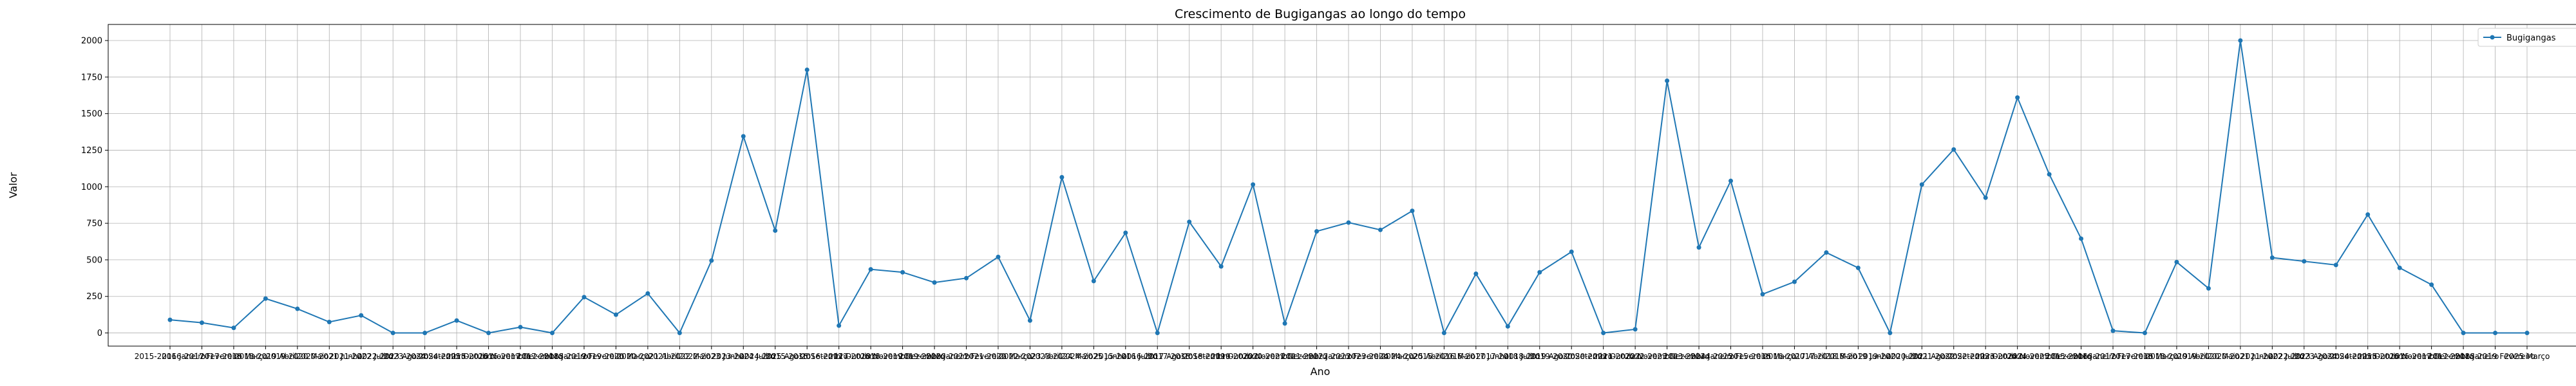  What do you see at coordinates (2531, 38) in the screenshot?
I see `legend-label-bugigangas: Bugigangas` at bounding box center [2531, 38].